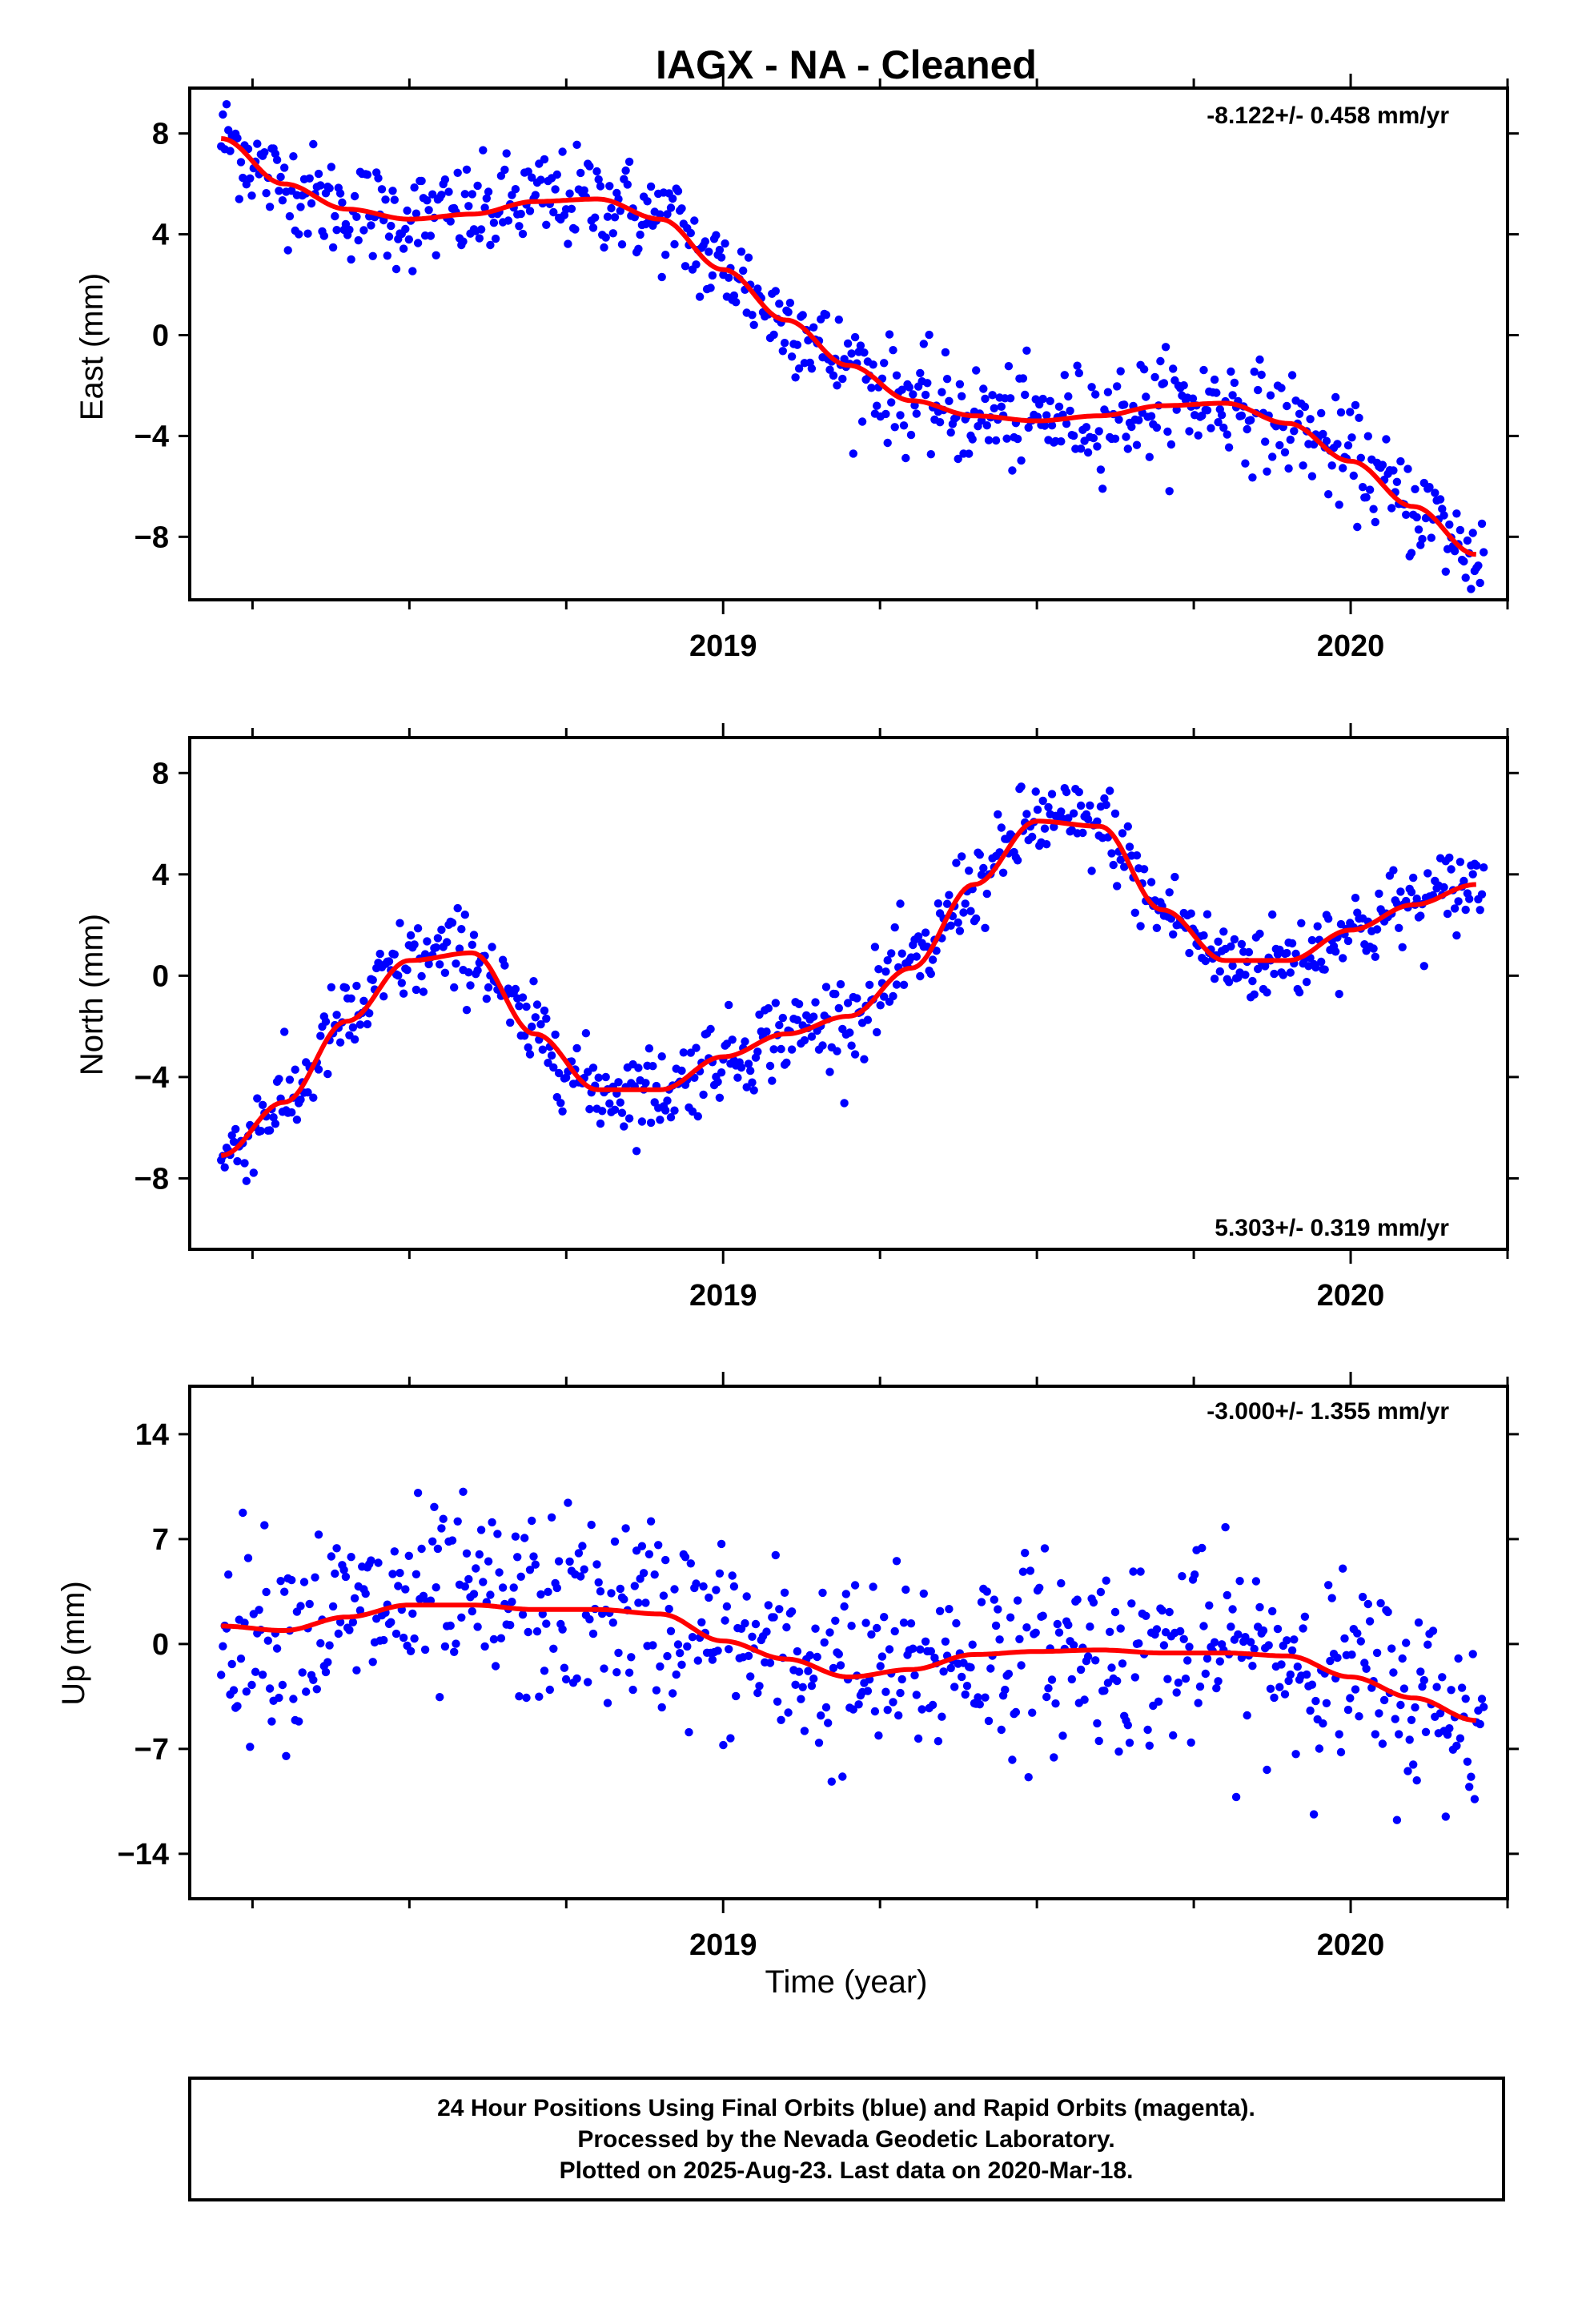 This screenshot has width=1582, height=2324. What do you see at coordinates (1351, 1296) in the screenshot?
I see `north-xtick-label: 2020` at bounding box center [1351, 1296].